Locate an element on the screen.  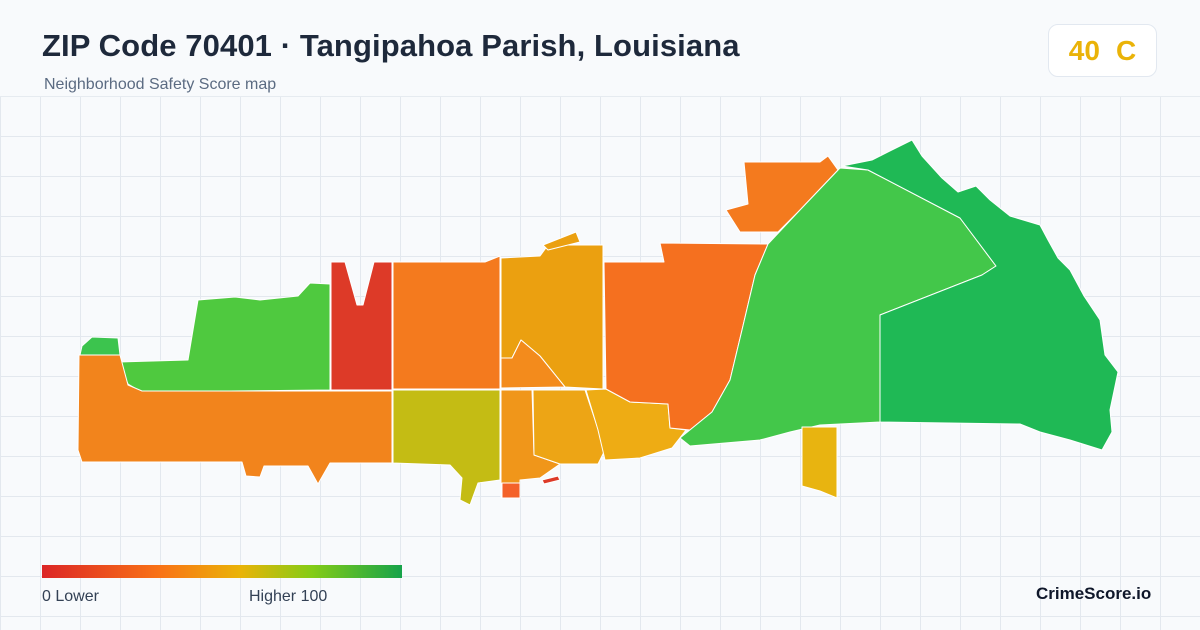
map-region-east-green-far is located at coordinates (980, 295).